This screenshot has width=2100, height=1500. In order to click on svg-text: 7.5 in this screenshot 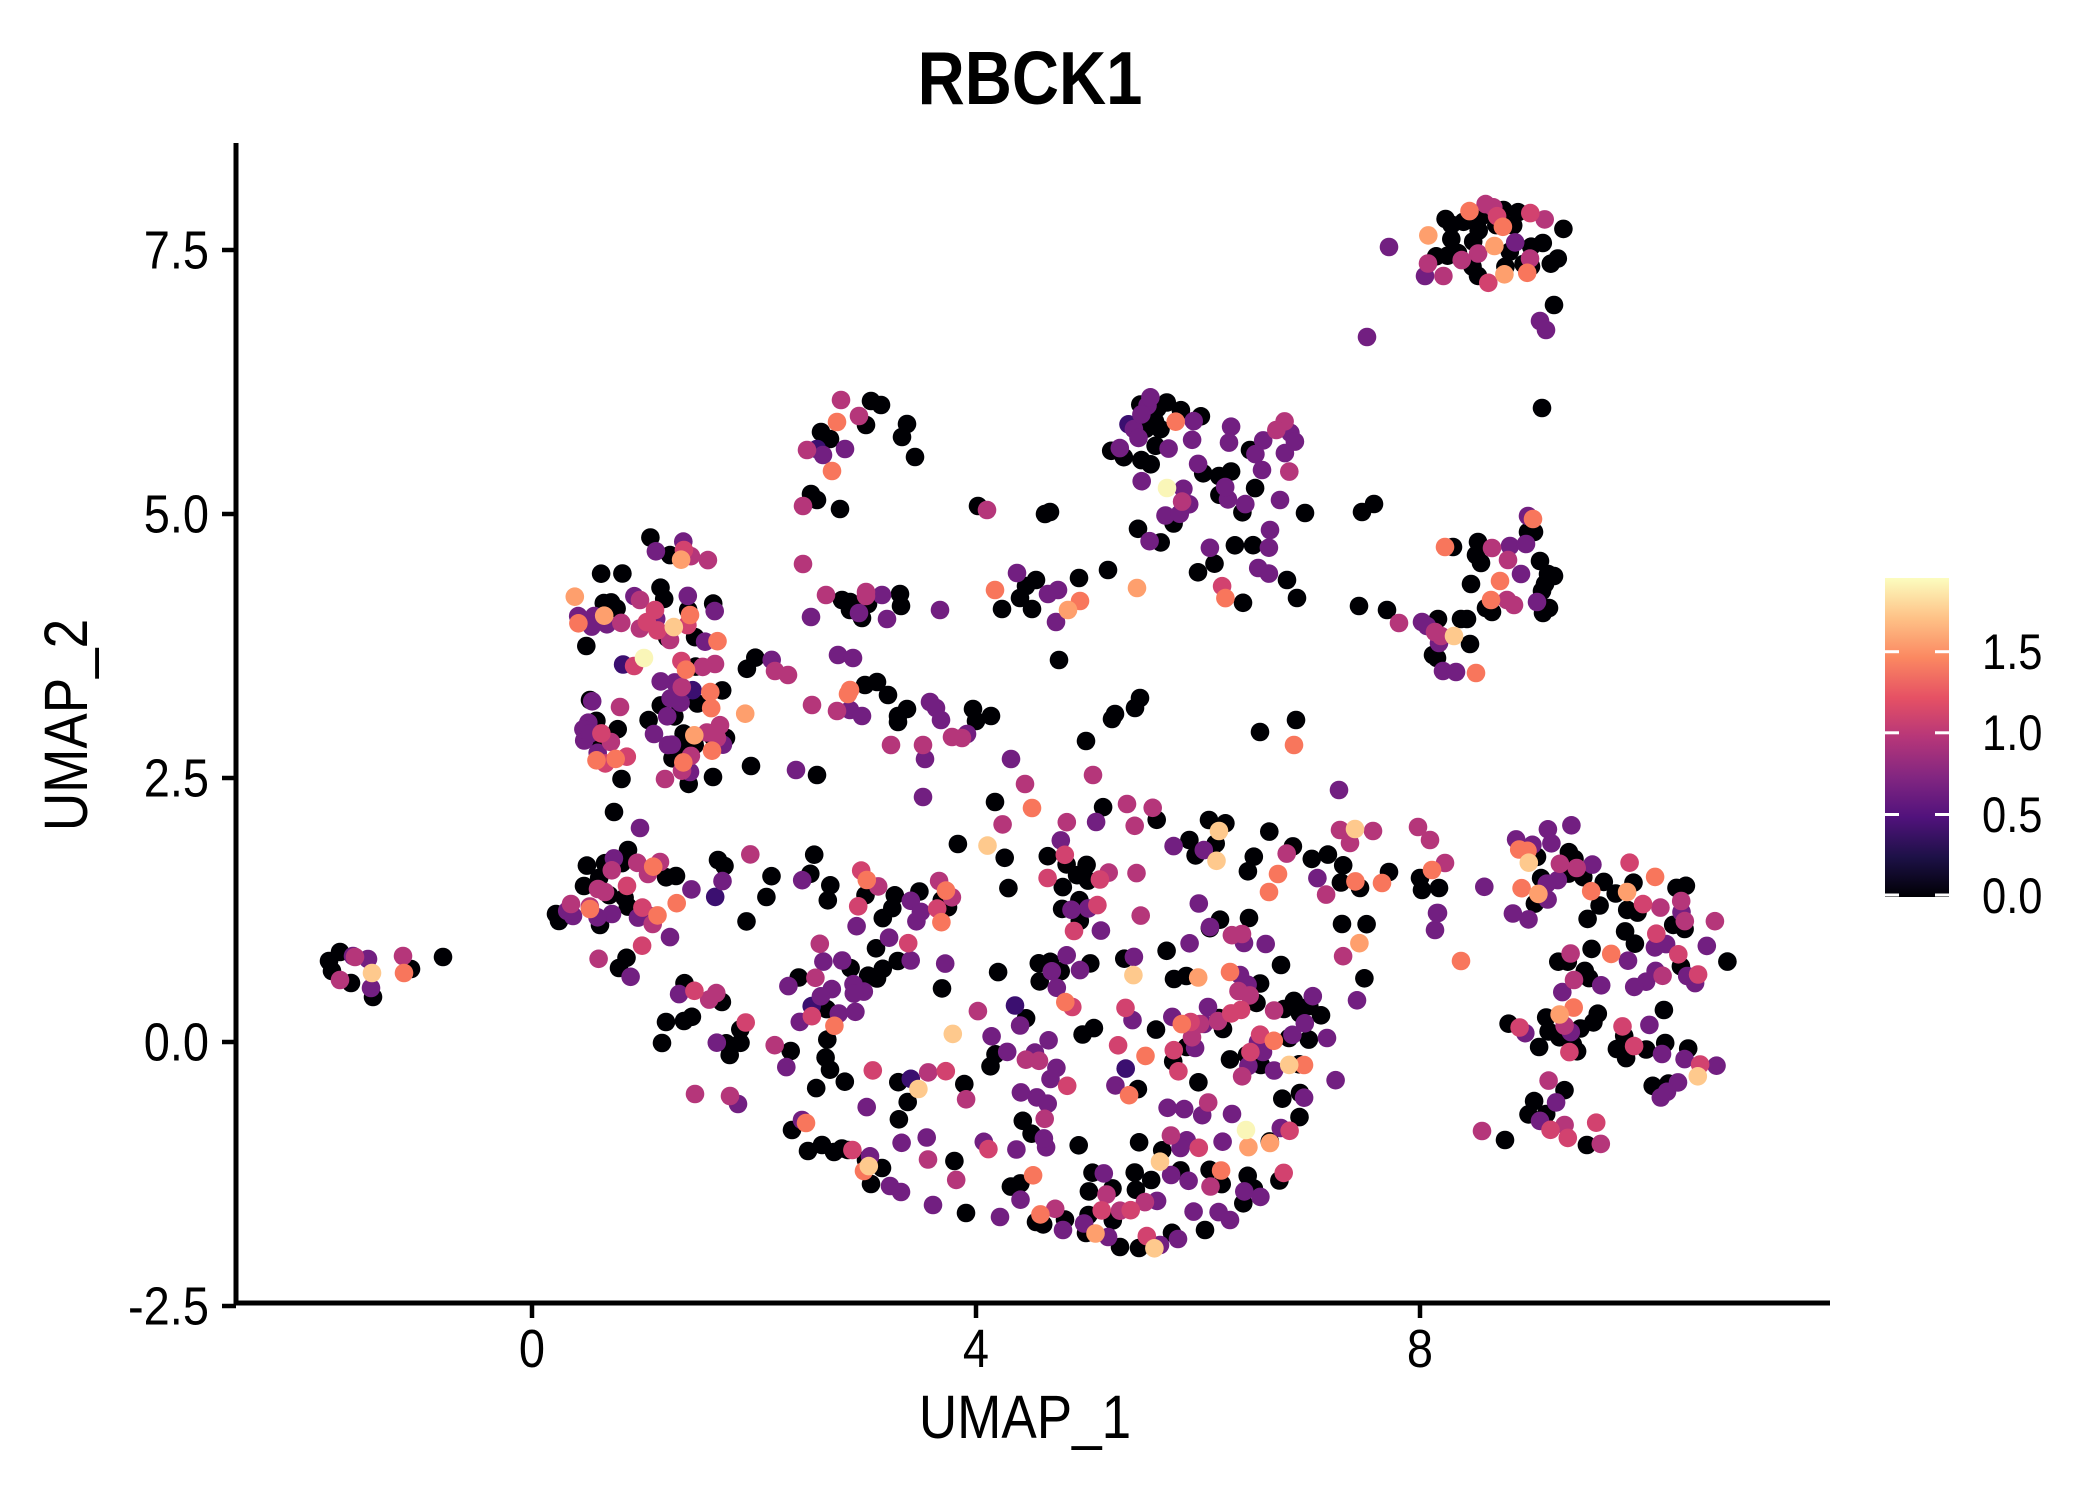, I will do `click(176, 249)`.